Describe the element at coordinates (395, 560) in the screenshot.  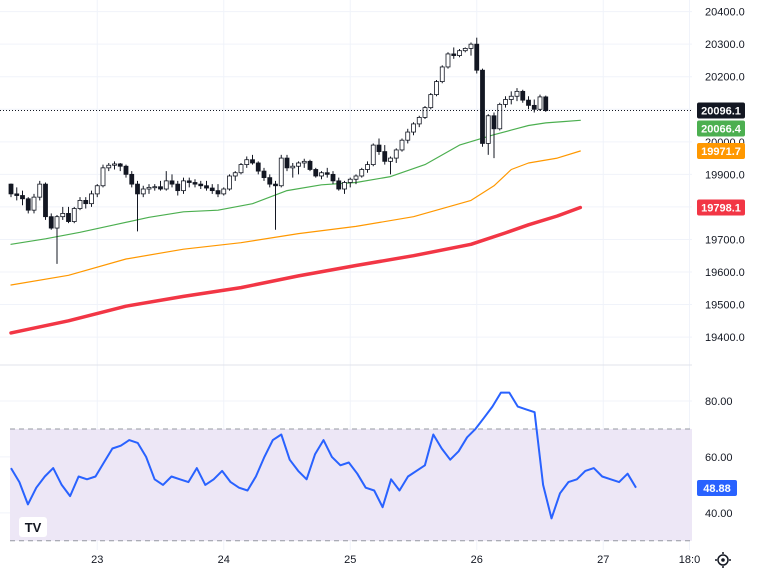
I see `time-axis: 23 24 25 26 27 18:0` at that location.